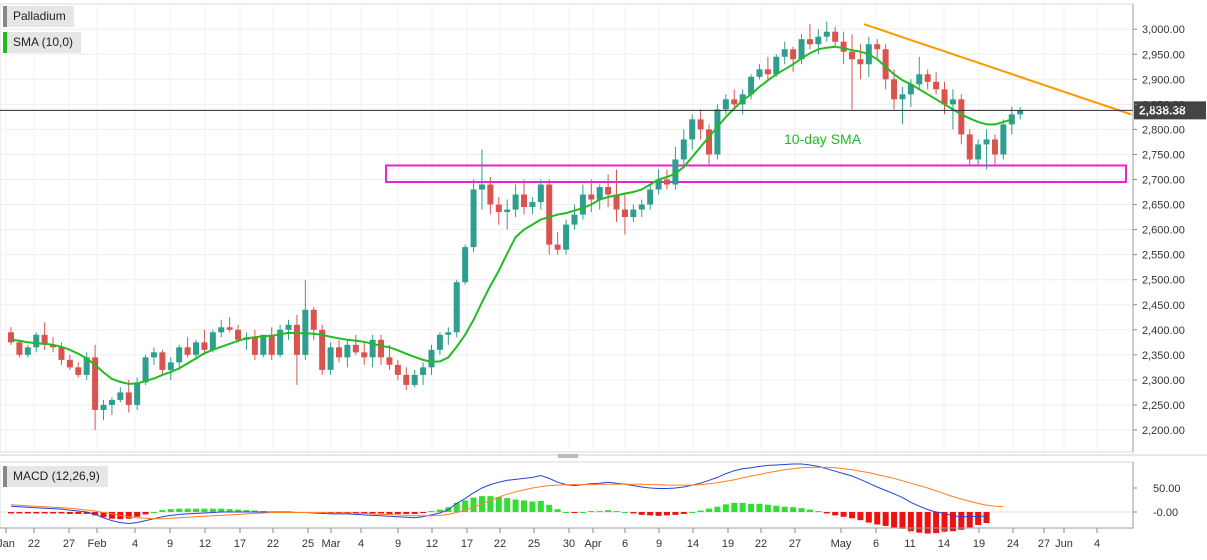 The width and height of the screenshot is (1207, 560). Describe the element at coordinates (432, 544) in the screenshot. I see `time-tick-label: 12` at that location.